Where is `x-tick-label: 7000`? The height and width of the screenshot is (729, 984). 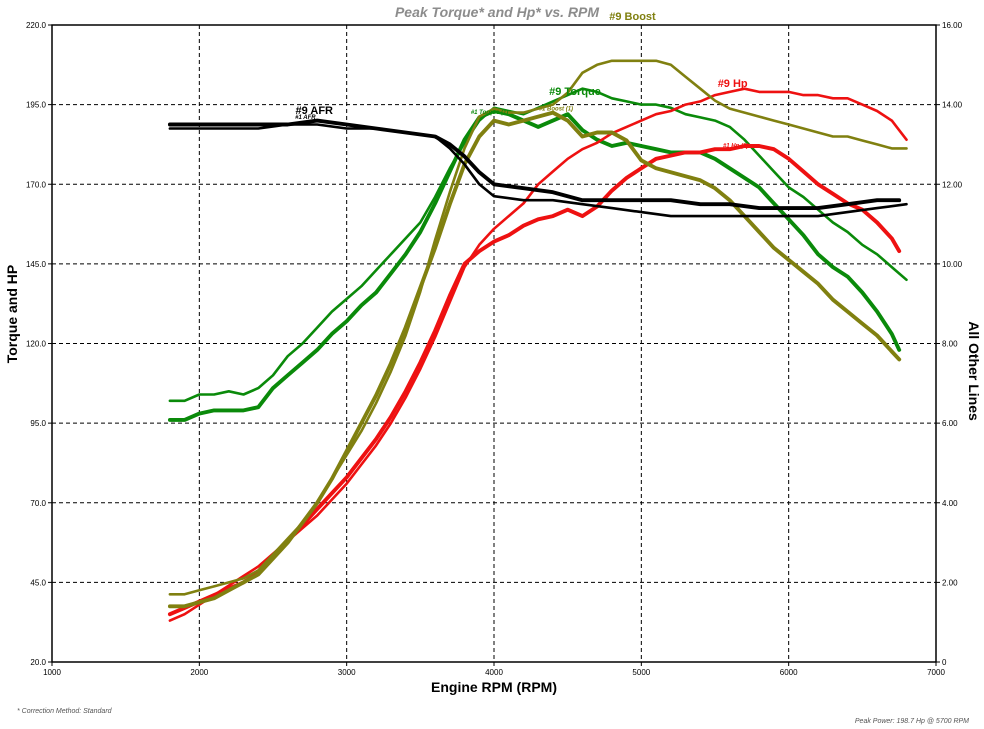
x-tick-label: 7000 is located at coordinates (936, 672).